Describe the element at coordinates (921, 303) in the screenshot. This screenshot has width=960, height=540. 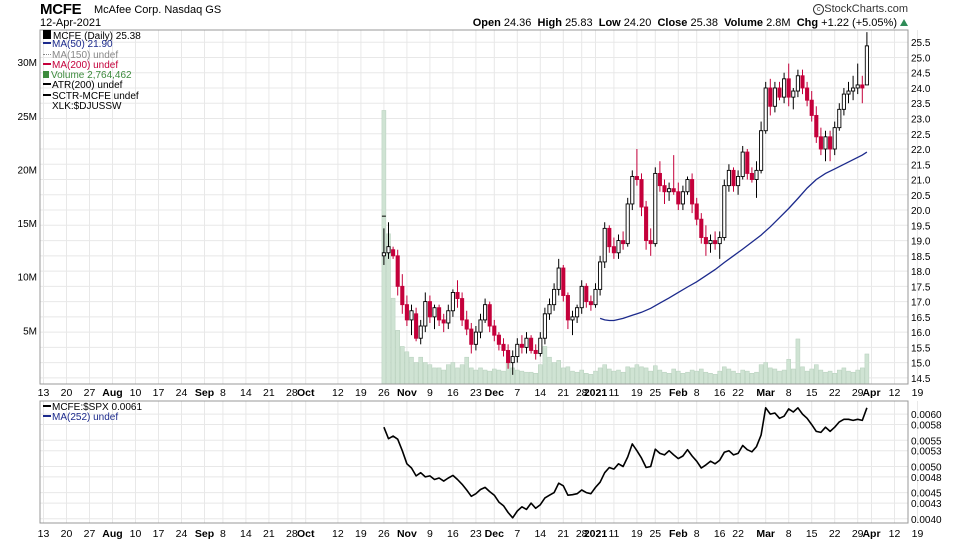
I see `price-tick-label: 17.0` at that location.